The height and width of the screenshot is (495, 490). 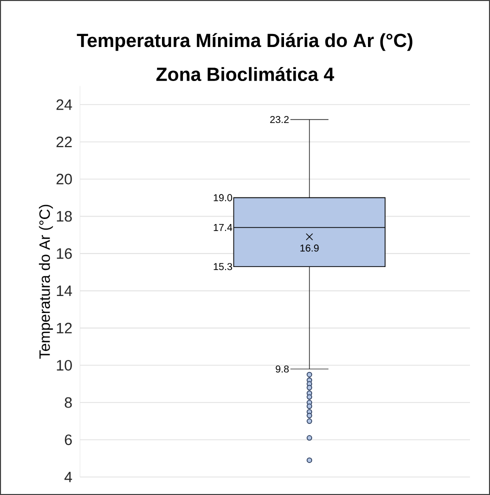 I want to click on annotation: 15.3, so click(x=223, y=266).